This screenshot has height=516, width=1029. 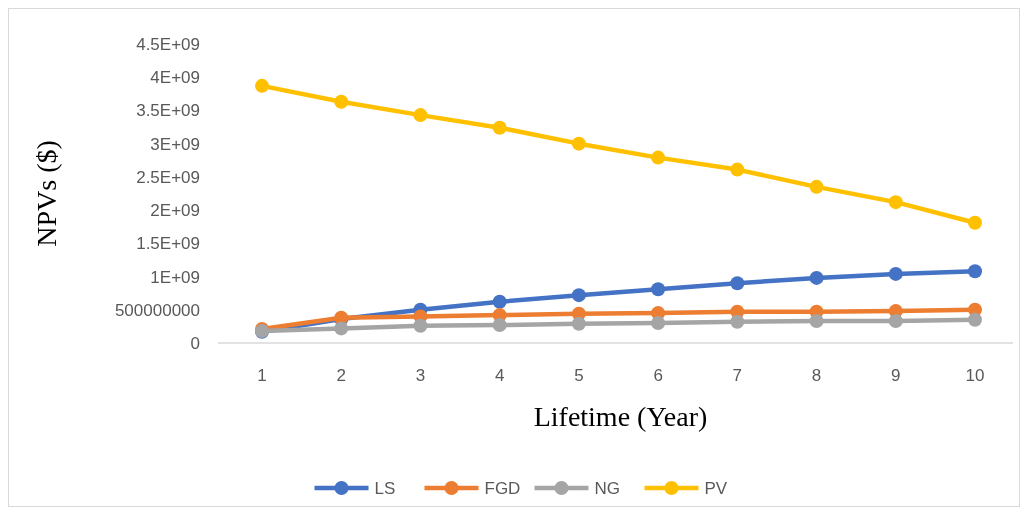 I want to click on y-tick-label: 2E+09, so click(x=175, y=211).